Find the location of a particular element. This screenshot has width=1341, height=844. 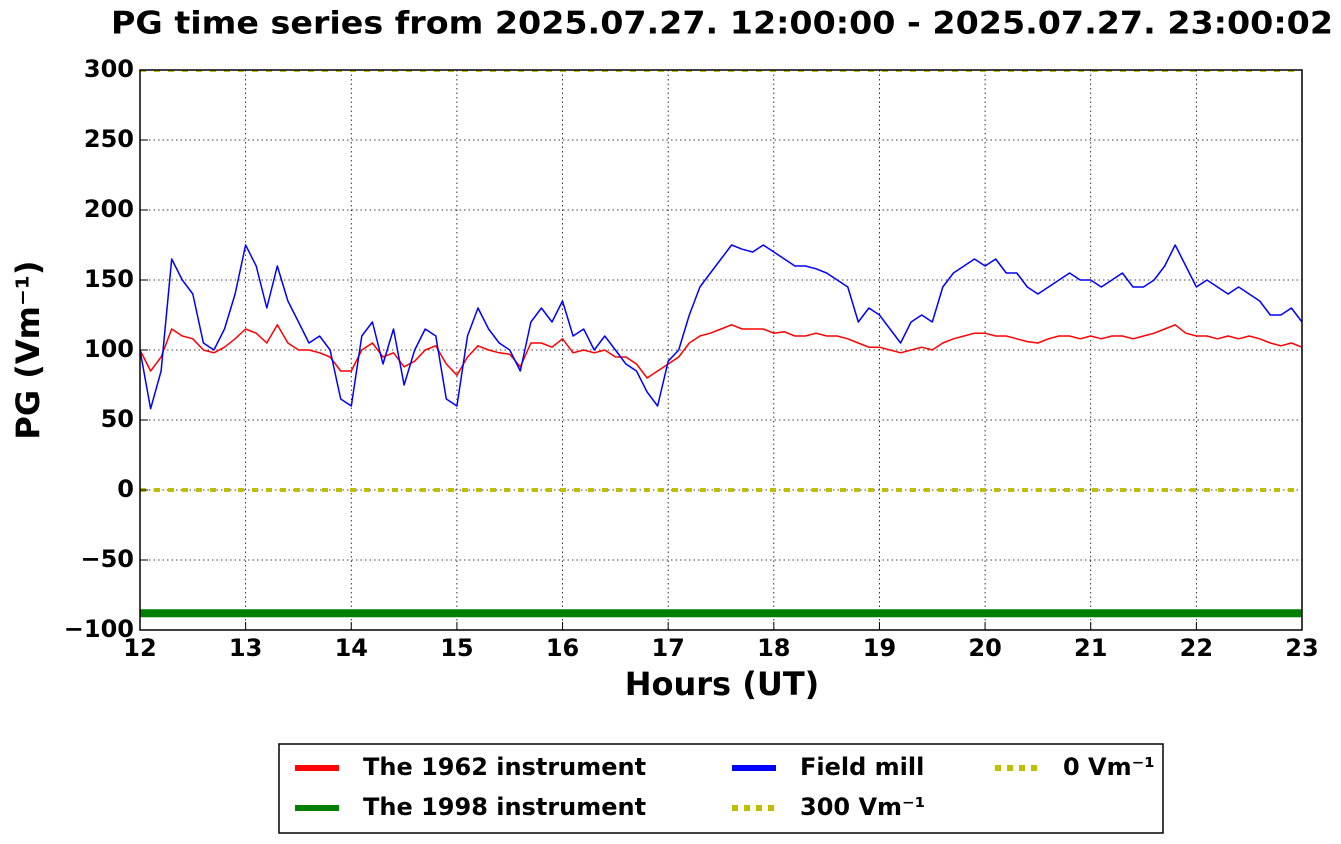

x-tick-label: 16 is located at coordinates (562, 648).